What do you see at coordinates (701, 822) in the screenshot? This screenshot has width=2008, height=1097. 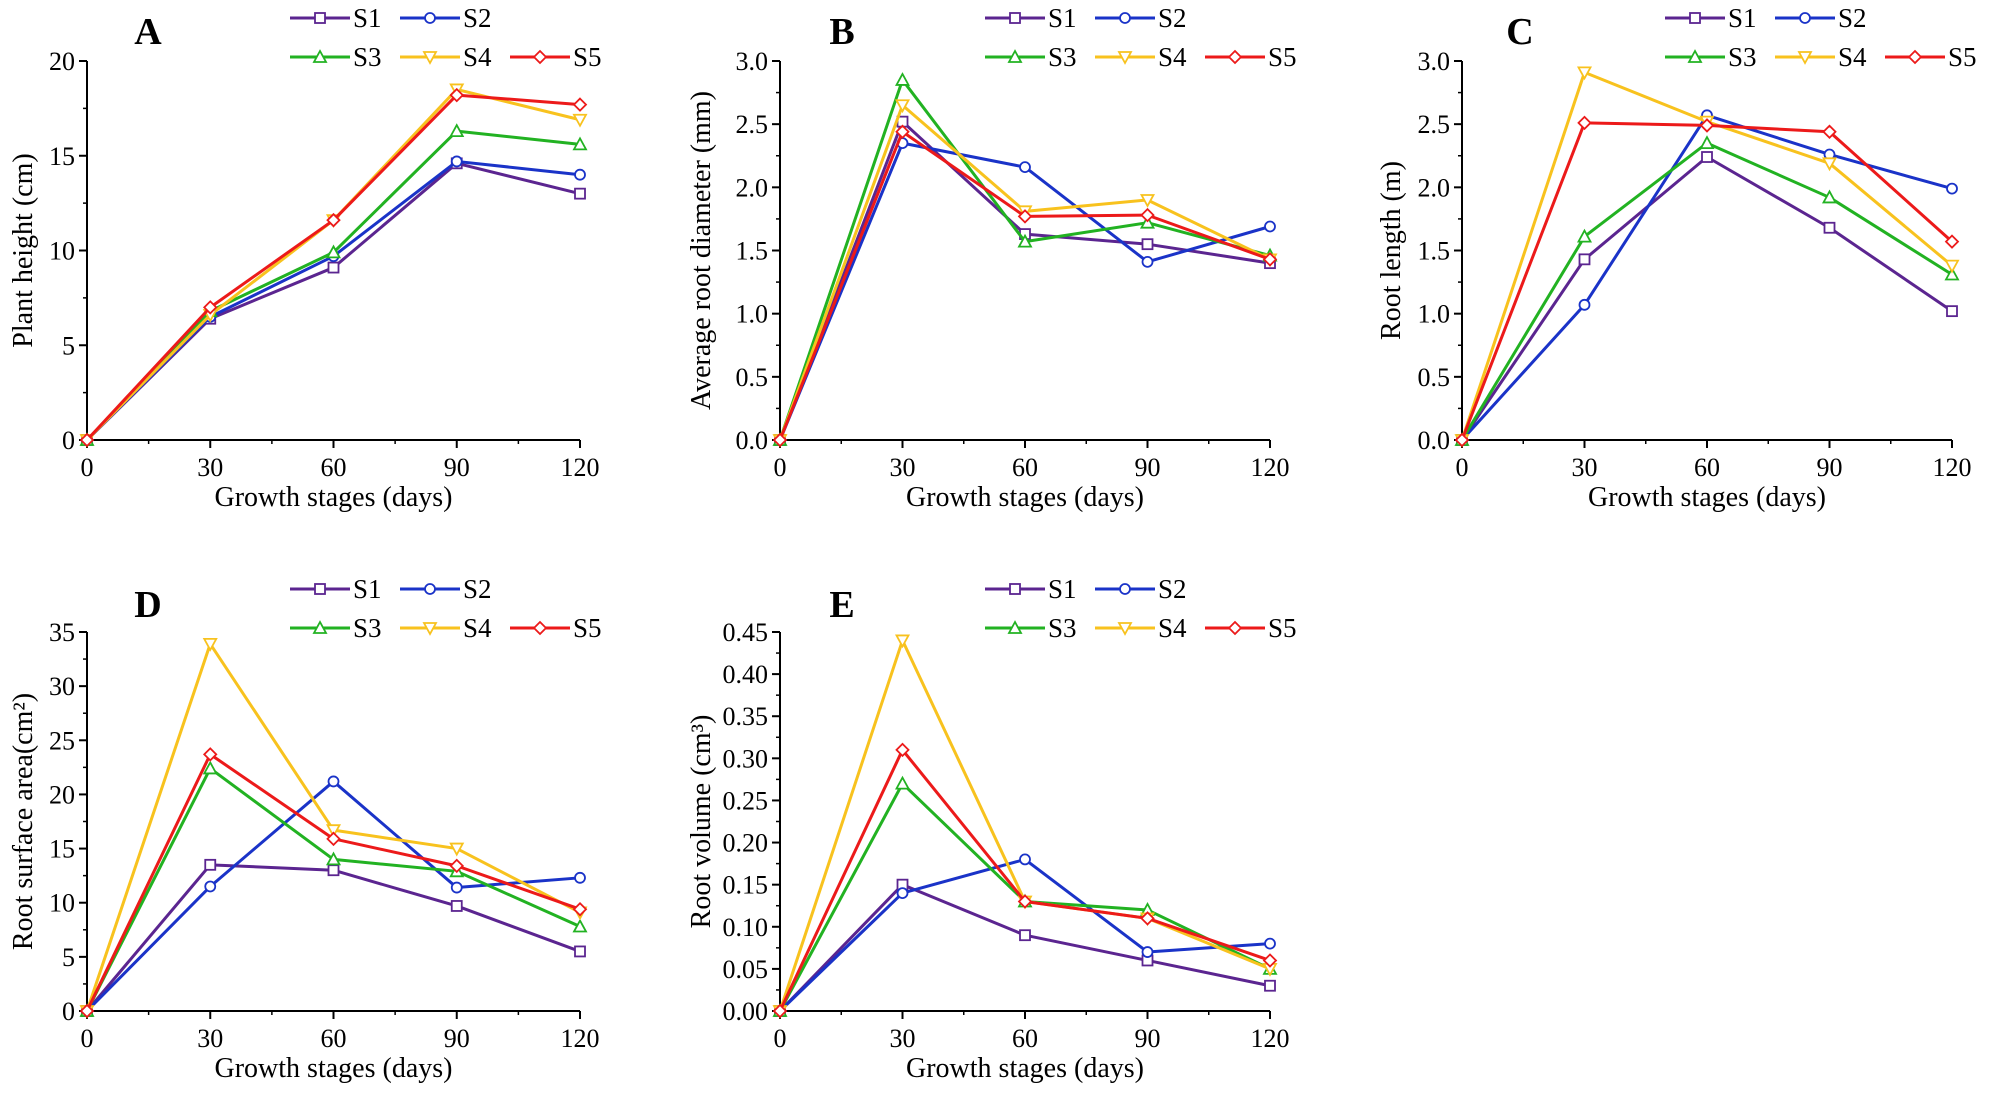 I see `y-axis-label: Root volume (cm³)` at bounding box center [701, 822].